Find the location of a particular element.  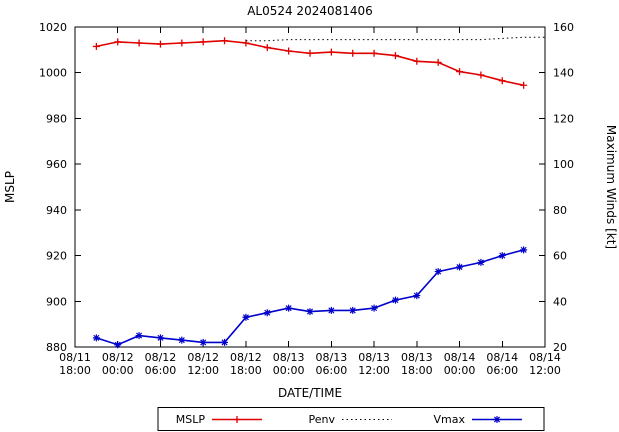

y2-tick-label: 60 is located at coordinates (560, 256).